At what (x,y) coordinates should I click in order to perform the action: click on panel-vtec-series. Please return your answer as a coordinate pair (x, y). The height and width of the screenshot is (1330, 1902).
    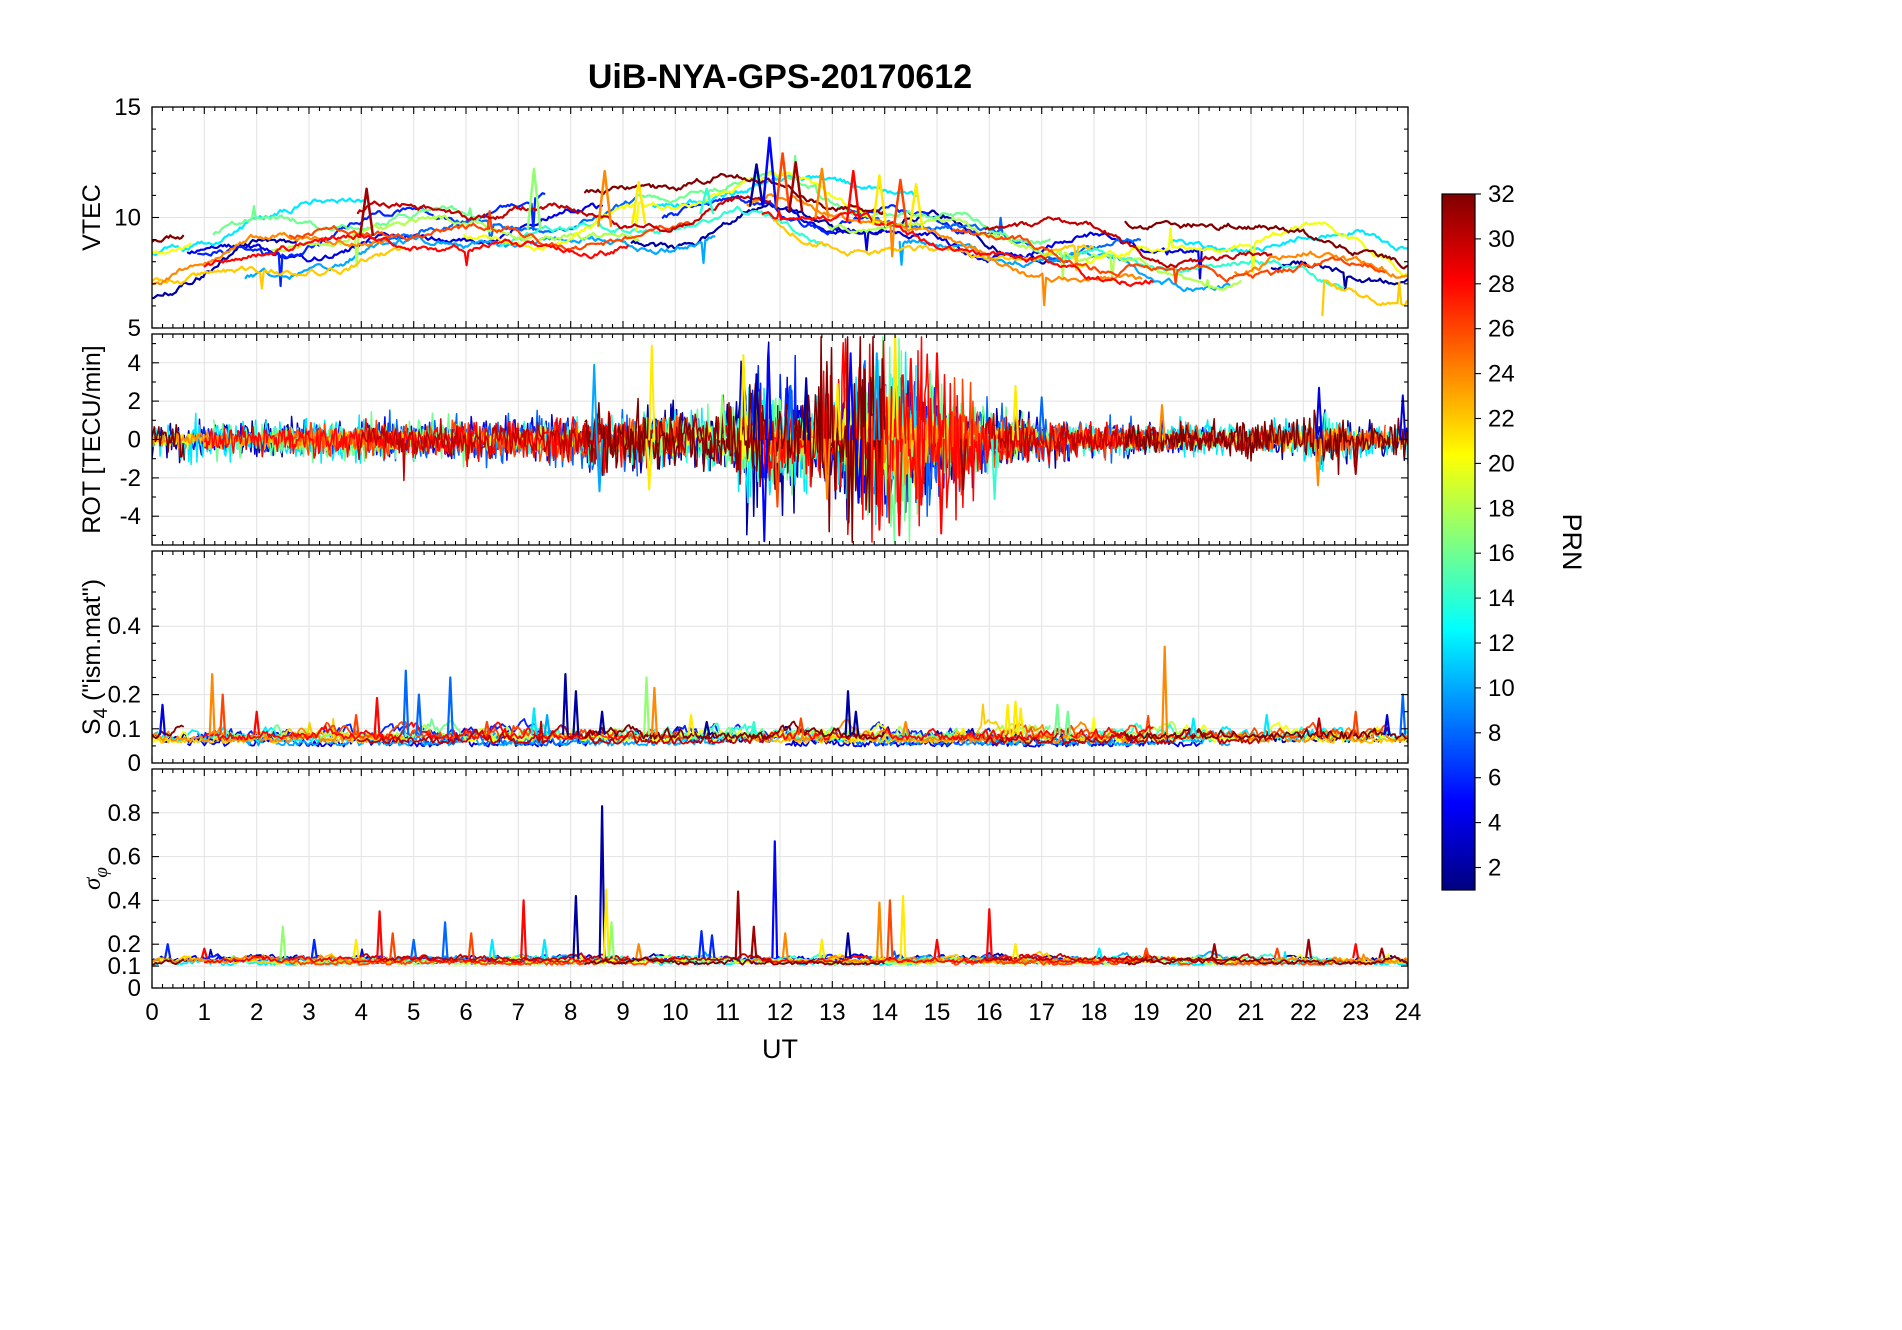
    Looking at the image, I should click on (780, 226).